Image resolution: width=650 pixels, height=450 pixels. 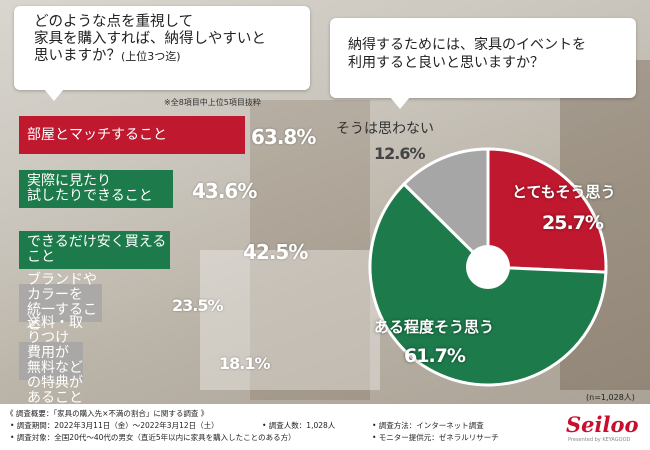 What do you see at coordinates (602, 424) in the screenshot?
I see `seiloo-logo: Seiloo` at bounding box center [602, 424].